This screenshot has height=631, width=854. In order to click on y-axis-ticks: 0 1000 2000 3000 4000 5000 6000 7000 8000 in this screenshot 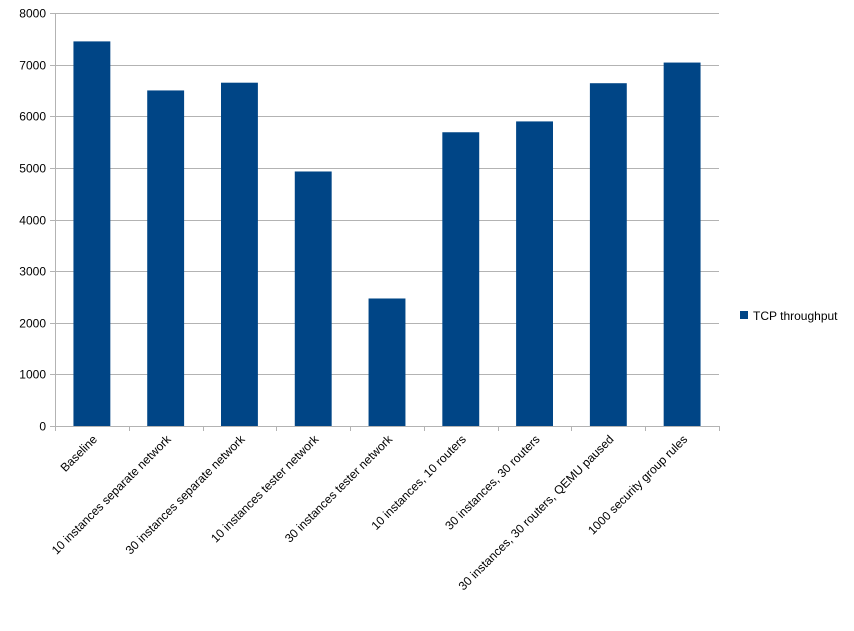, I will do `click(37, 220)`.